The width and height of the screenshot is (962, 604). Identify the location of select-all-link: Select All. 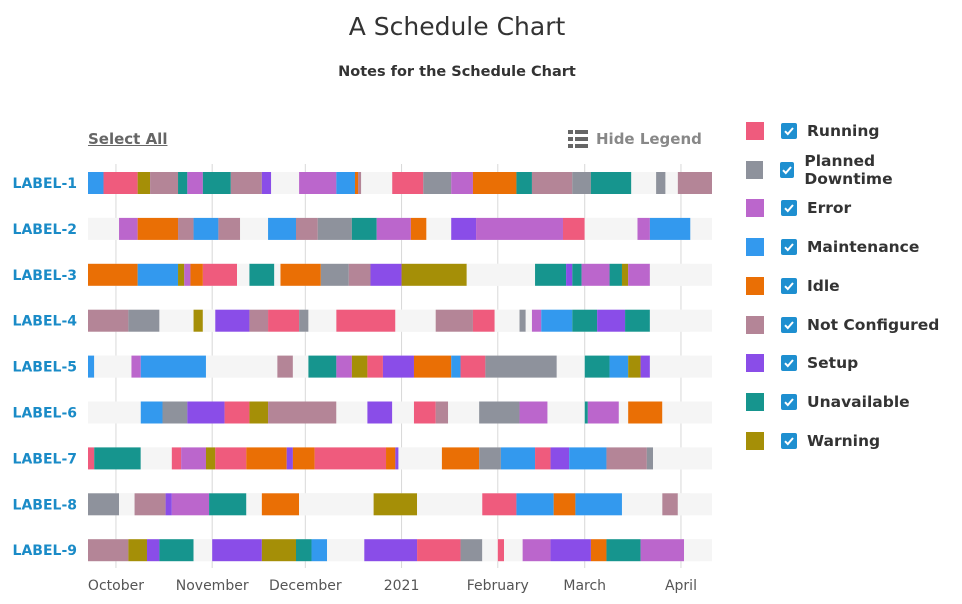
(128, 139).